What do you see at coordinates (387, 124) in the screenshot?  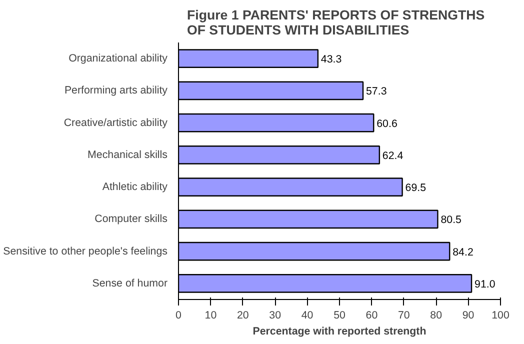 I see `data-label: 60.6` at bounding box center [387, 124].